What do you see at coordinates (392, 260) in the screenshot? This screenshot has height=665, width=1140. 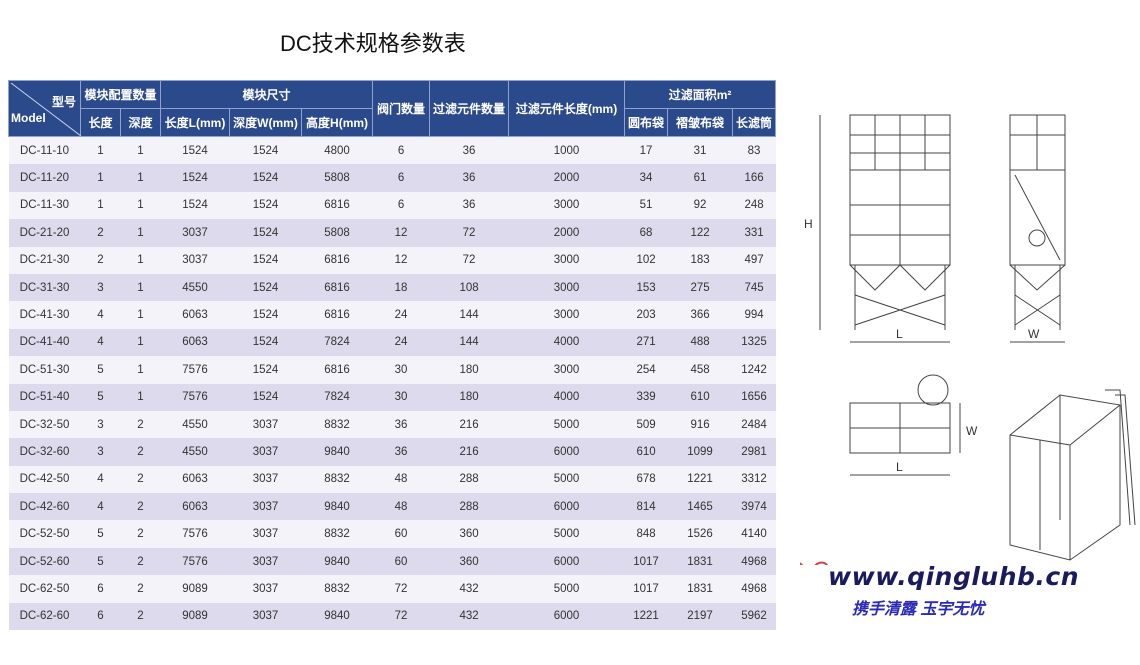 I see `table-row: DC-21-30 2 1 3037 1524 6816 12 72 3000 102 183 497` at bounding box center [392, 260].